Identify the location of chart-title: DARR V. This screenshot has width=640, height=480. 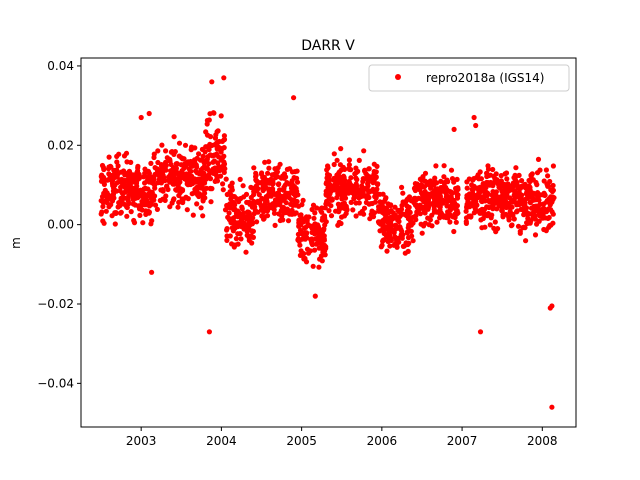
(328, 46).